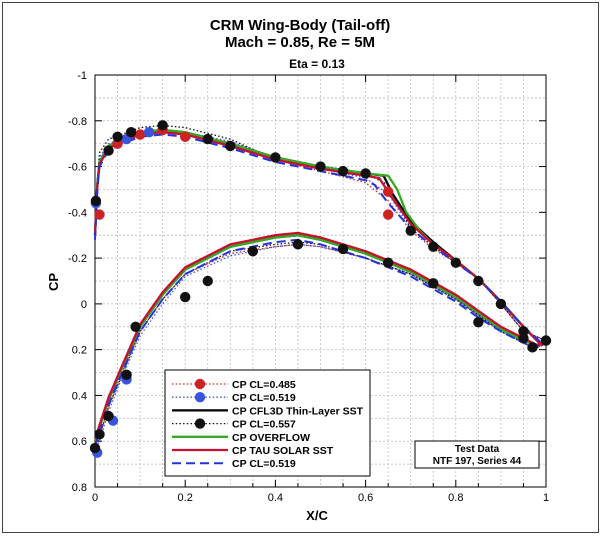 The height and width of the screenshot is (538, 605). Describe the element at coordinates (77, 168) in the screenshot. I see `y-tick-label: -0.6` at that location.